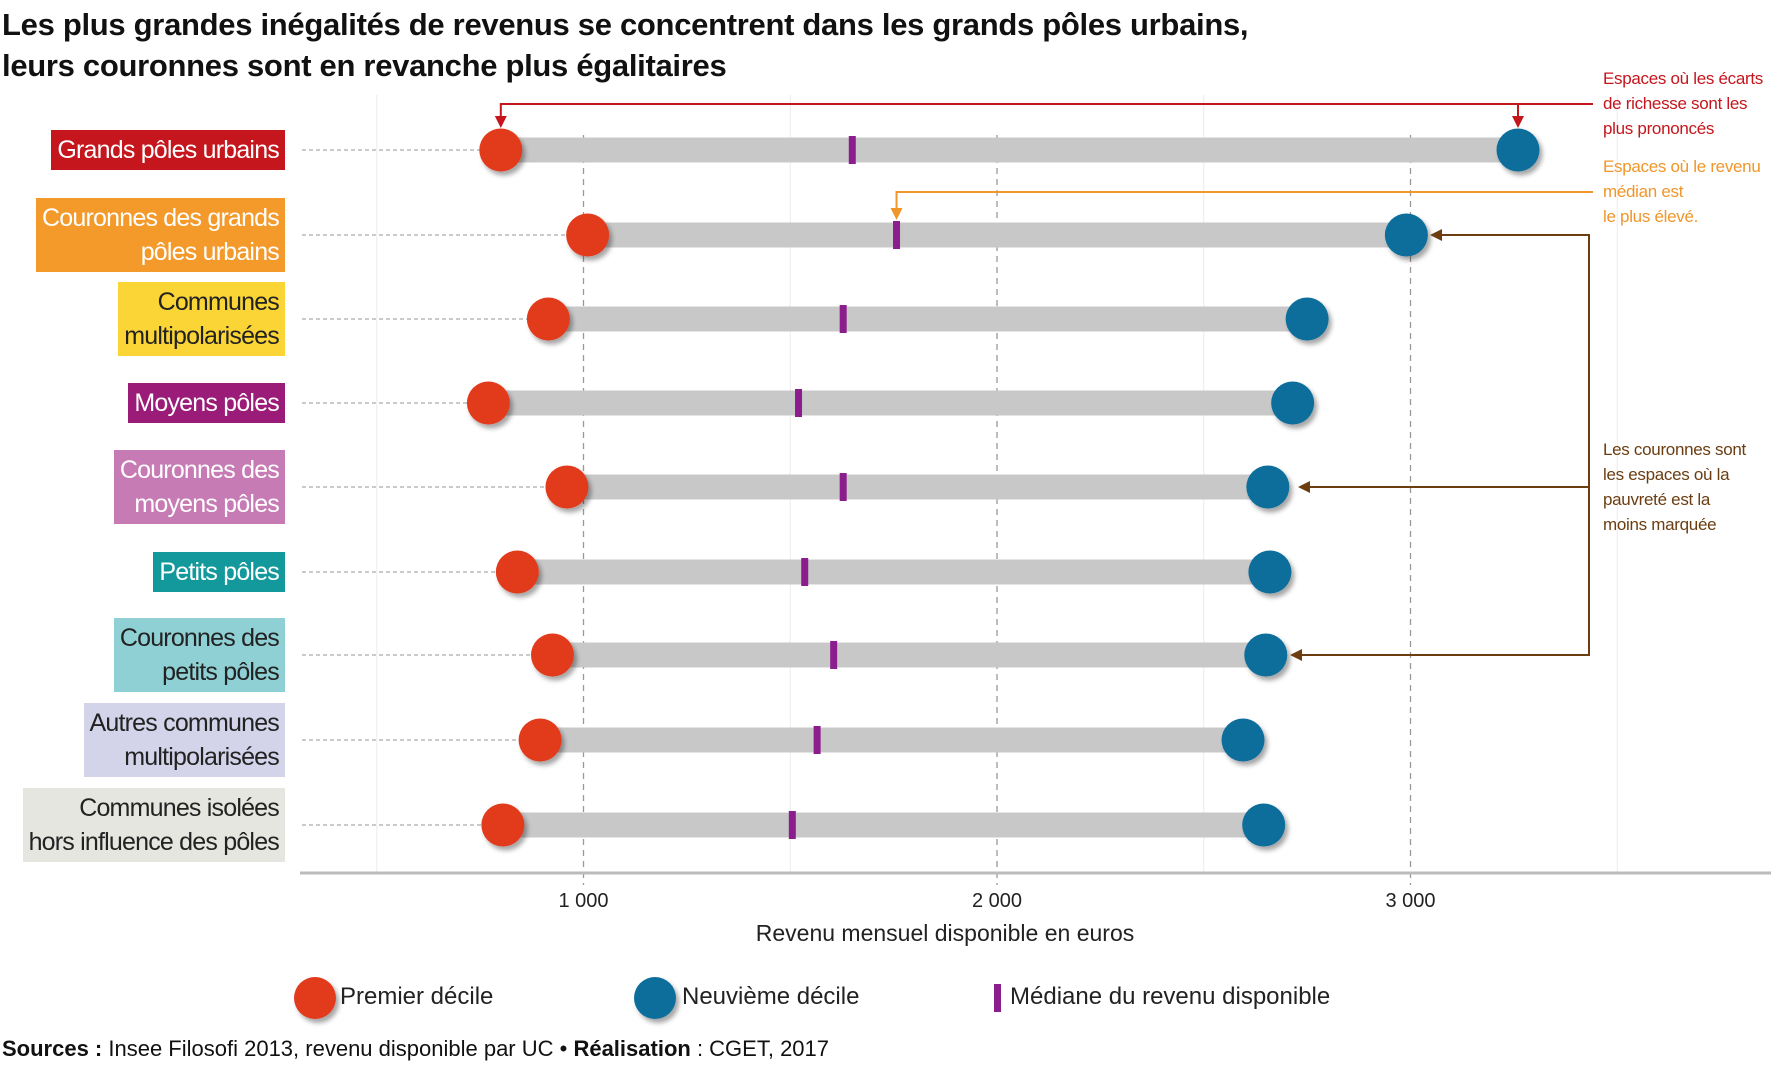 The height and width of the screenshot is (1067, 1771). Describe the element at coordinates (199, 655) in the screenshot. I see `category-label: Couronnes des petits pôles` at that location.